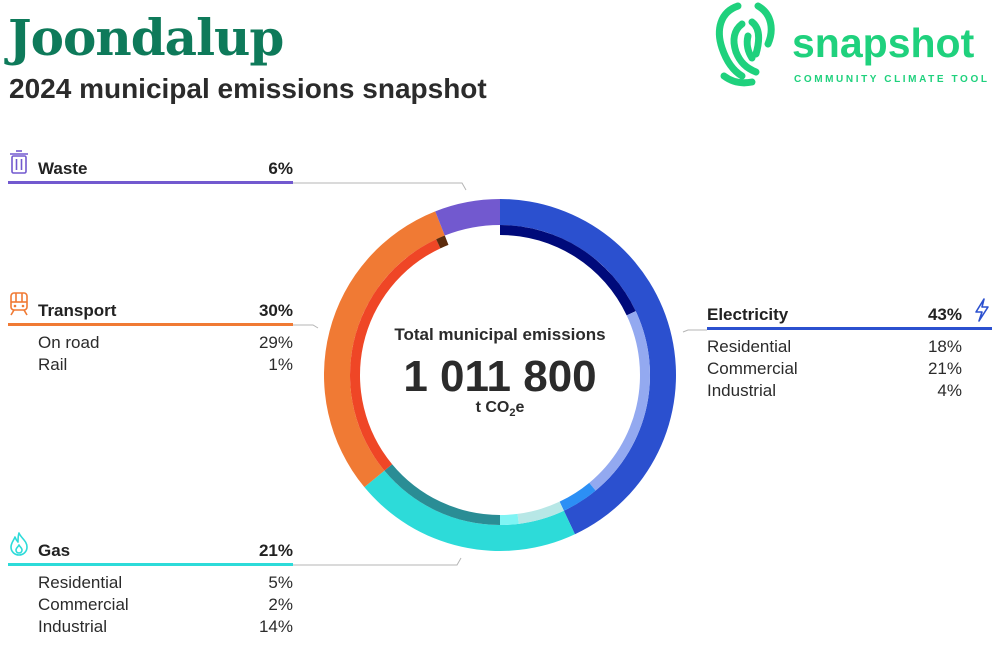  What do you see at coordinates (150, 182) in the screenshot?
I see `legend-waste-rule` at bounding box center [150, 182].